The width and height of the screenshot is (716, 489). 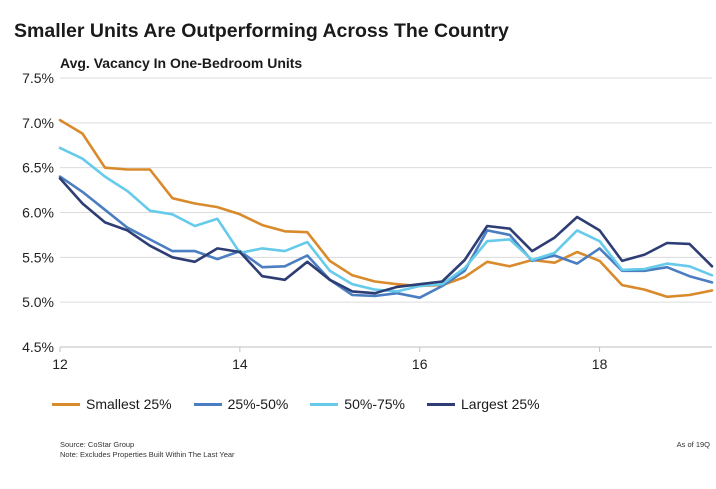 I want to click on y-tick-label: 7.0%, so click(x=38, y=123).